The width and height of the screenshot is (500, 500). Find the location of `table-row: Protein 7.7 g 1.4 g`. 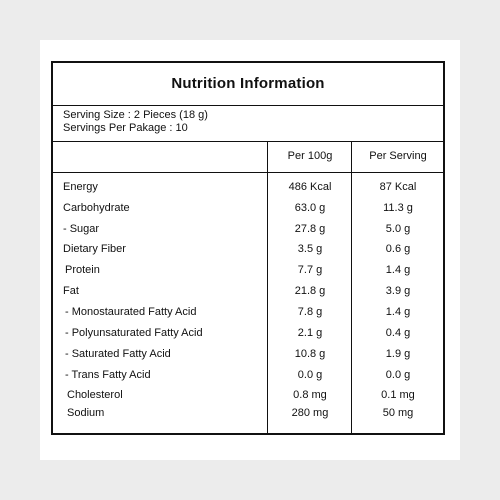

table-row: Protein 7.7 g 1.4 g is located at coordinates (248, 274).